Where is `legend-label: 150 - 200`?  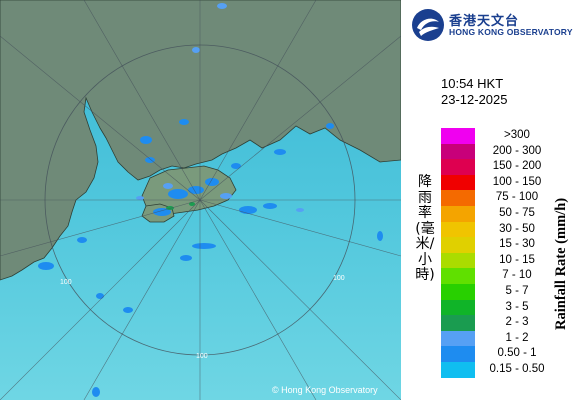 legend-label: 150 - 200 is located at coordinates (517, 166).